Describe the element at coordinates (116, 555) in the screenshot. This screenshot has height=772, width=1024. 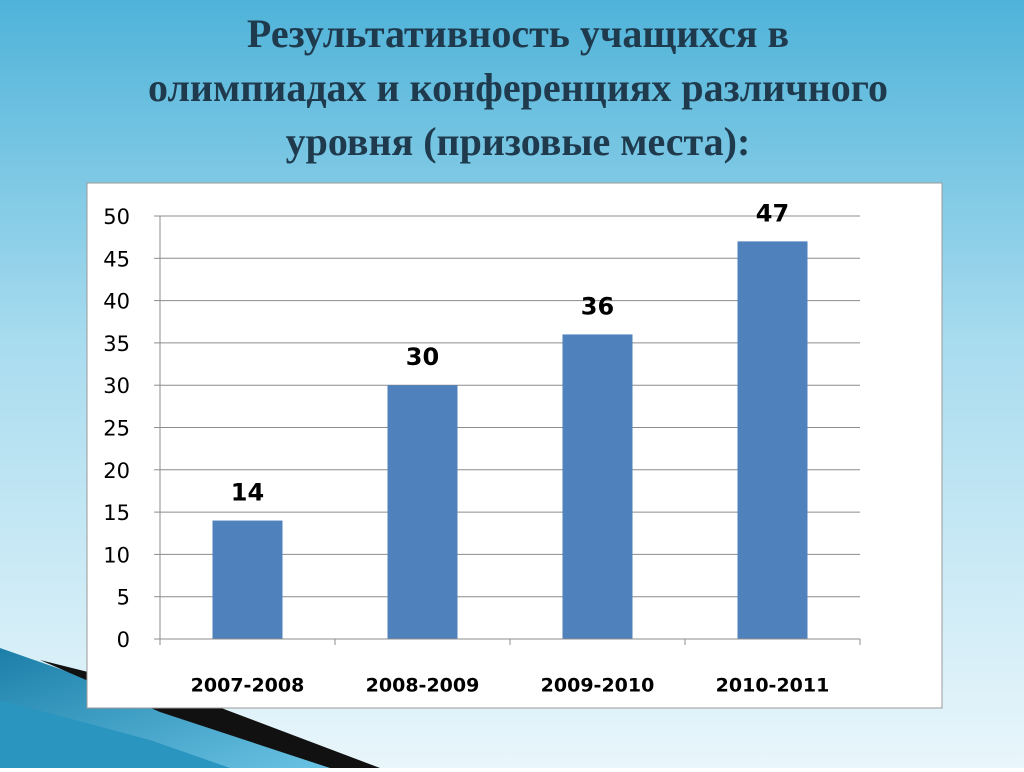
I see `y-tick-label: 10` at that location.